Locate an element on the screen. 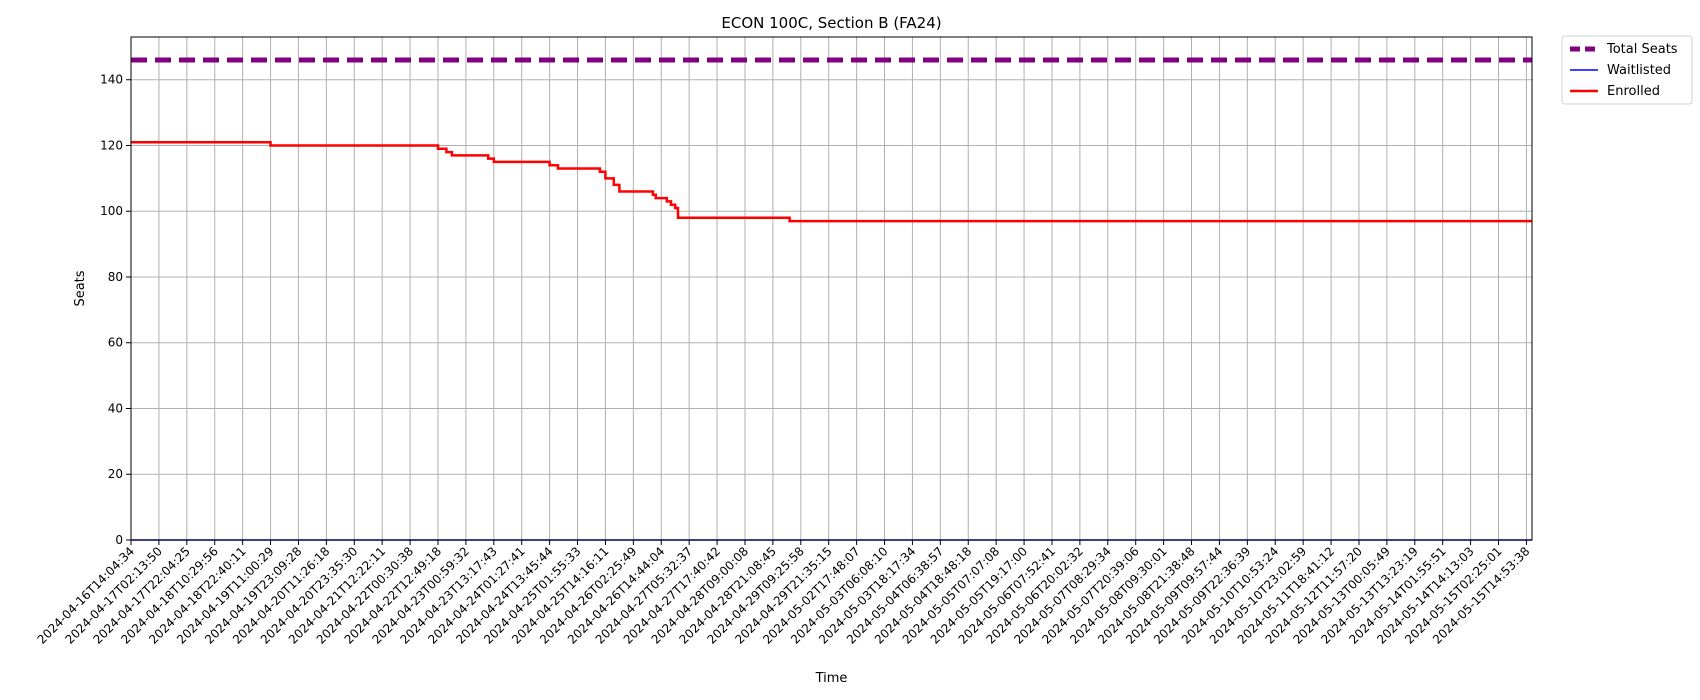 This screenshot has width=1700, height=700. y-tick-label: 100 is located at coordinates (111, 211).